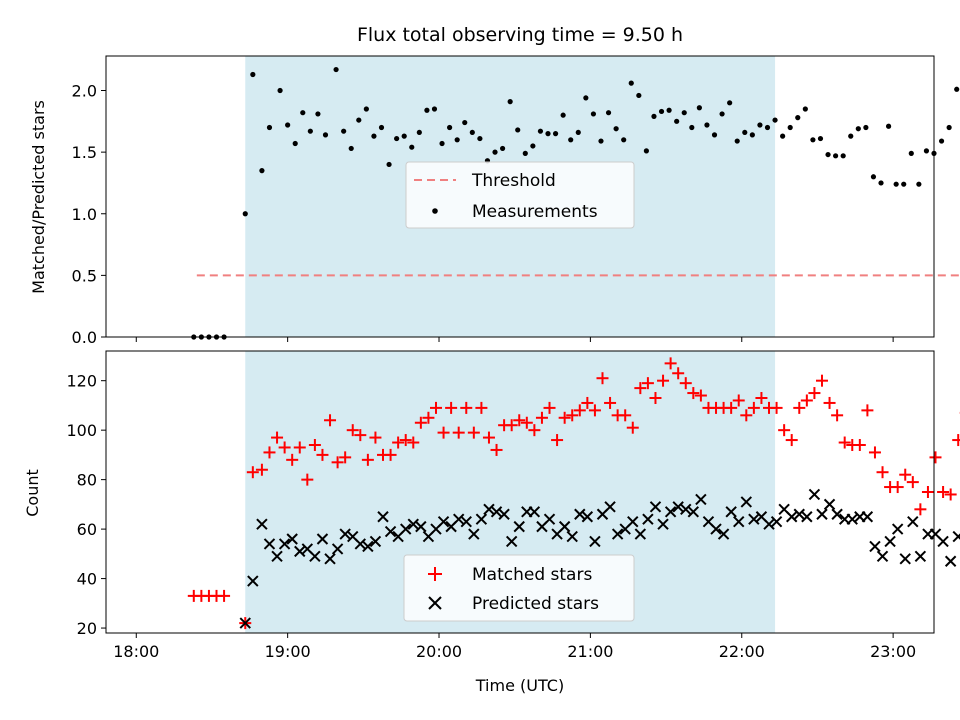 The image size is (960, 720). What do you see at coordinates (38, 197) in the screenshot?
I see `top-y-axis-label: Matched/Predicted stars` at bounding box center [38, 197].